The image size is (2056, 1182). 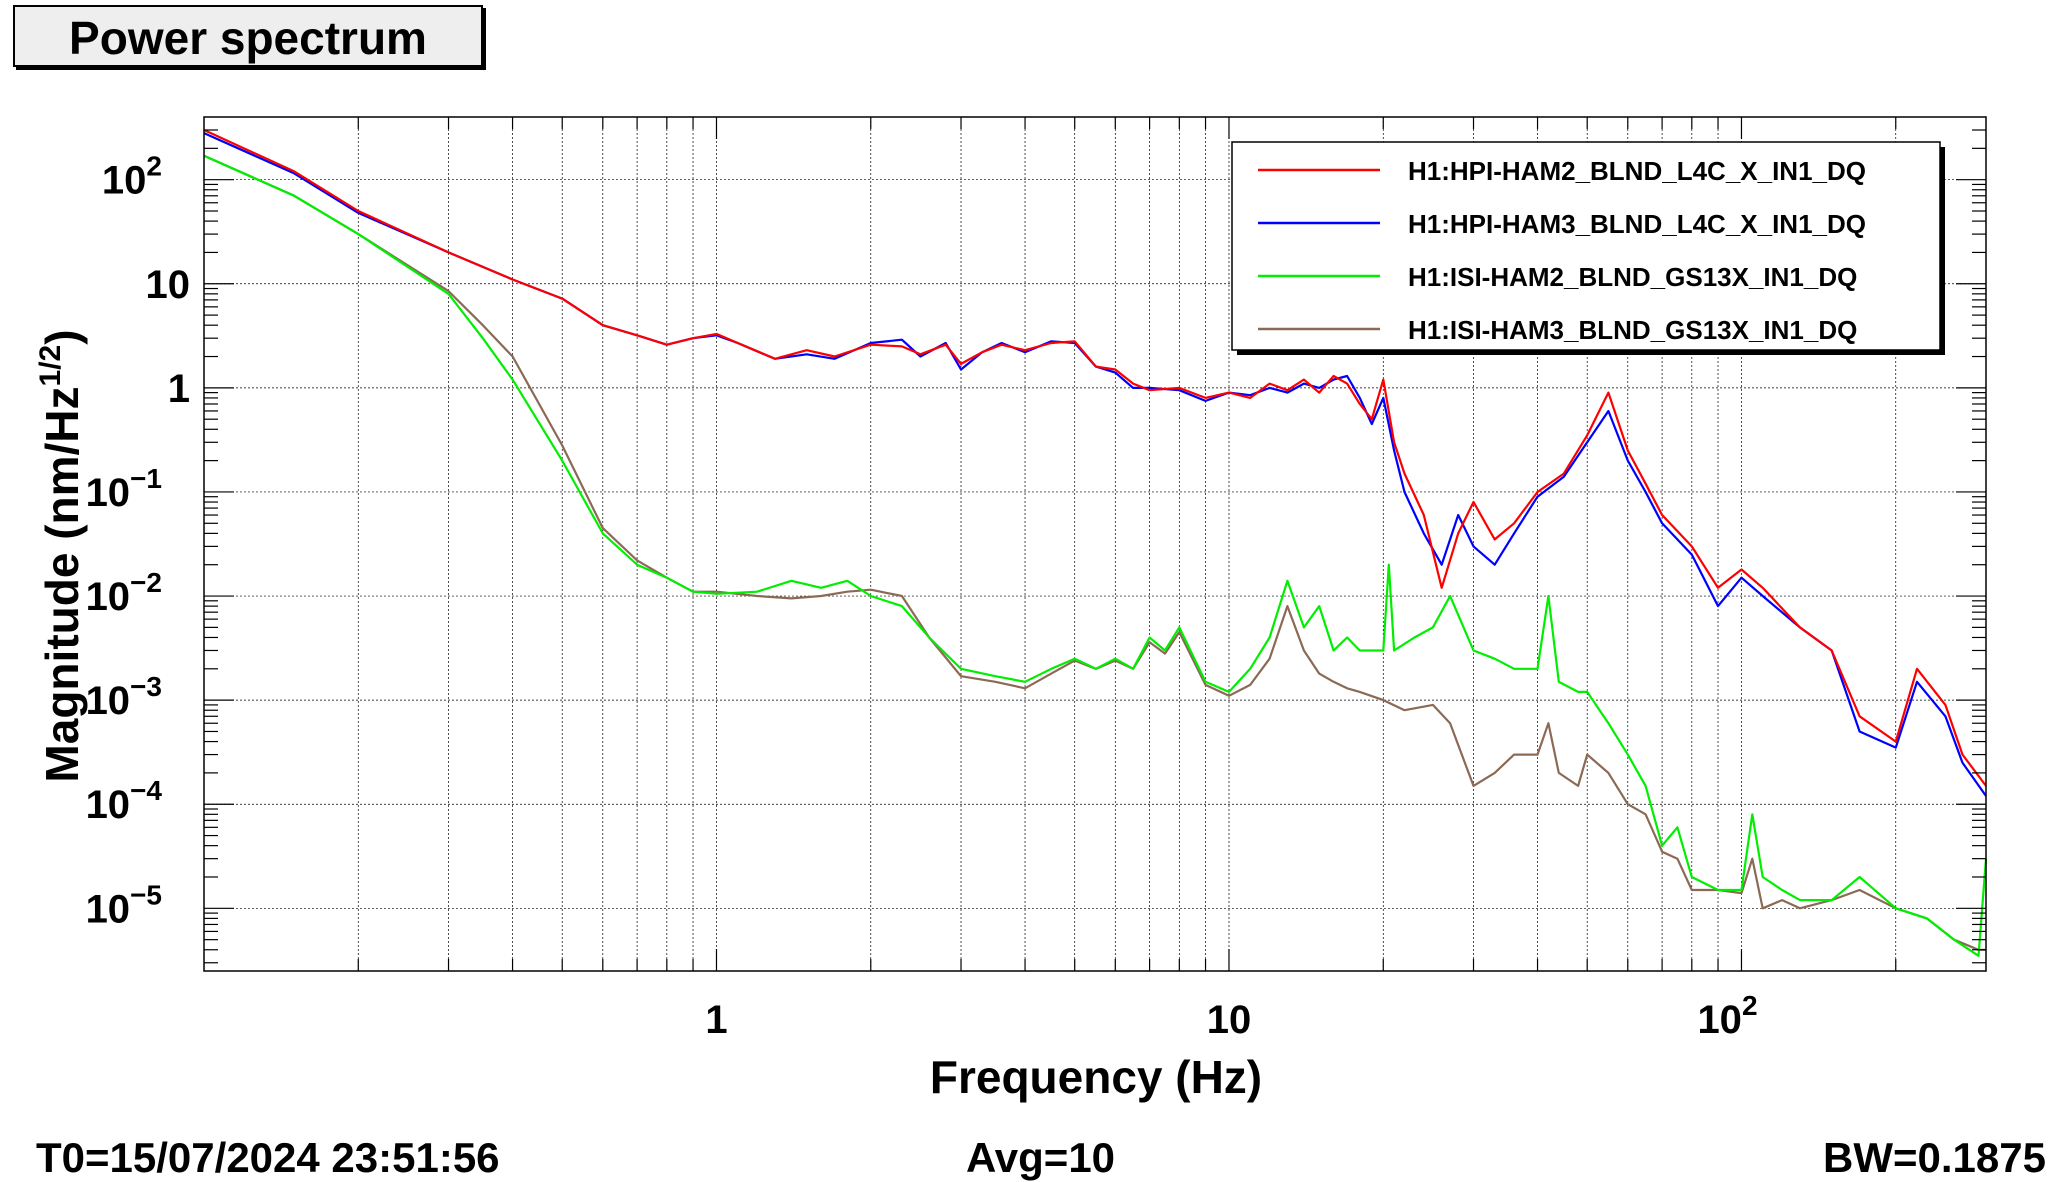 I want to click on legend-label: H1:HPI-HAM3_BLND_L4C_X_IN1_DQ, so click(x=1637, y=224).